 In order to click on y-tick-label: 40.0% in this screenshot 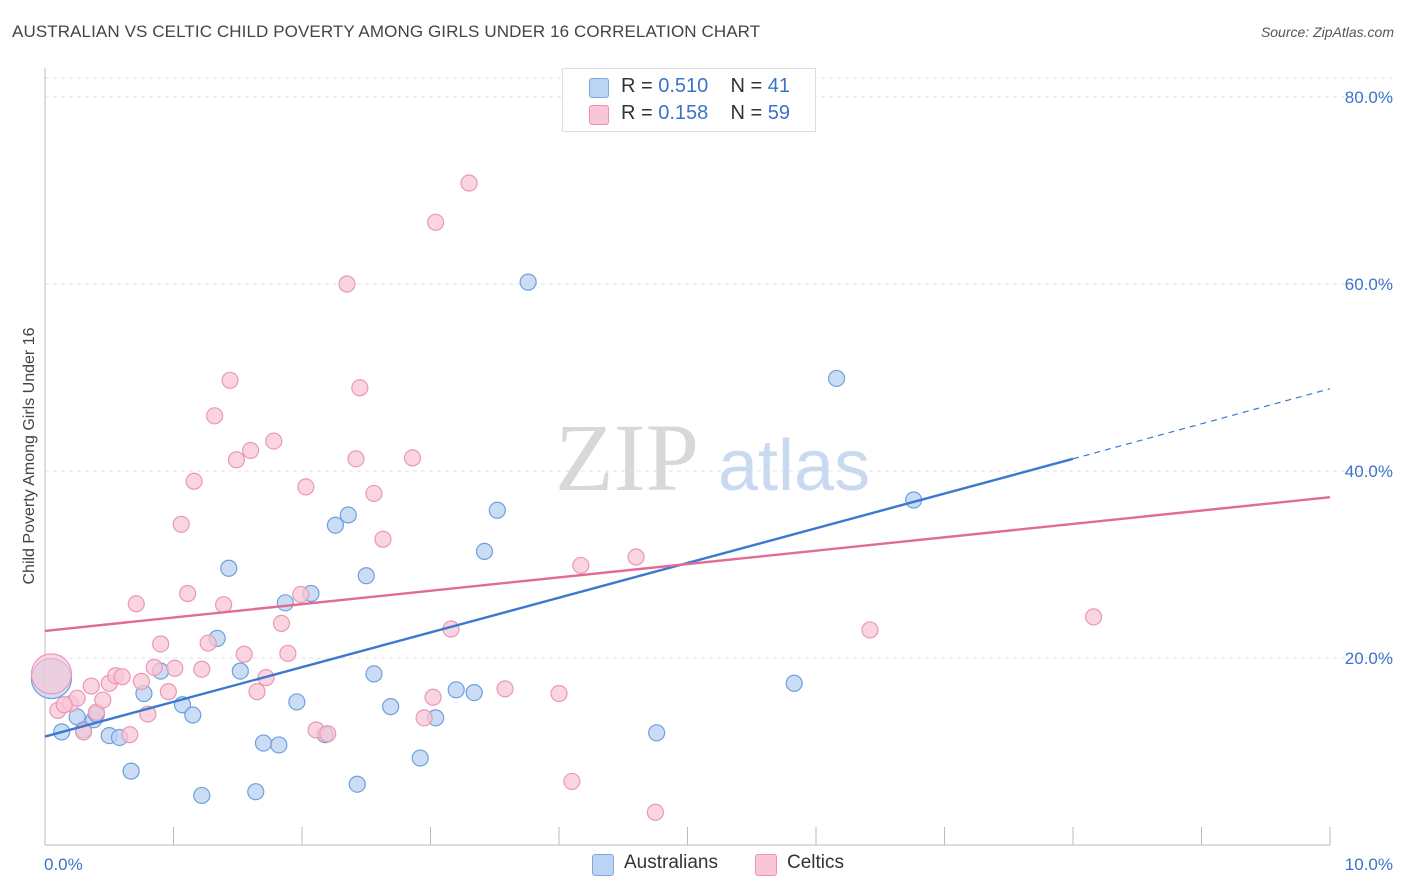, I will do `click(1369, 471)`.